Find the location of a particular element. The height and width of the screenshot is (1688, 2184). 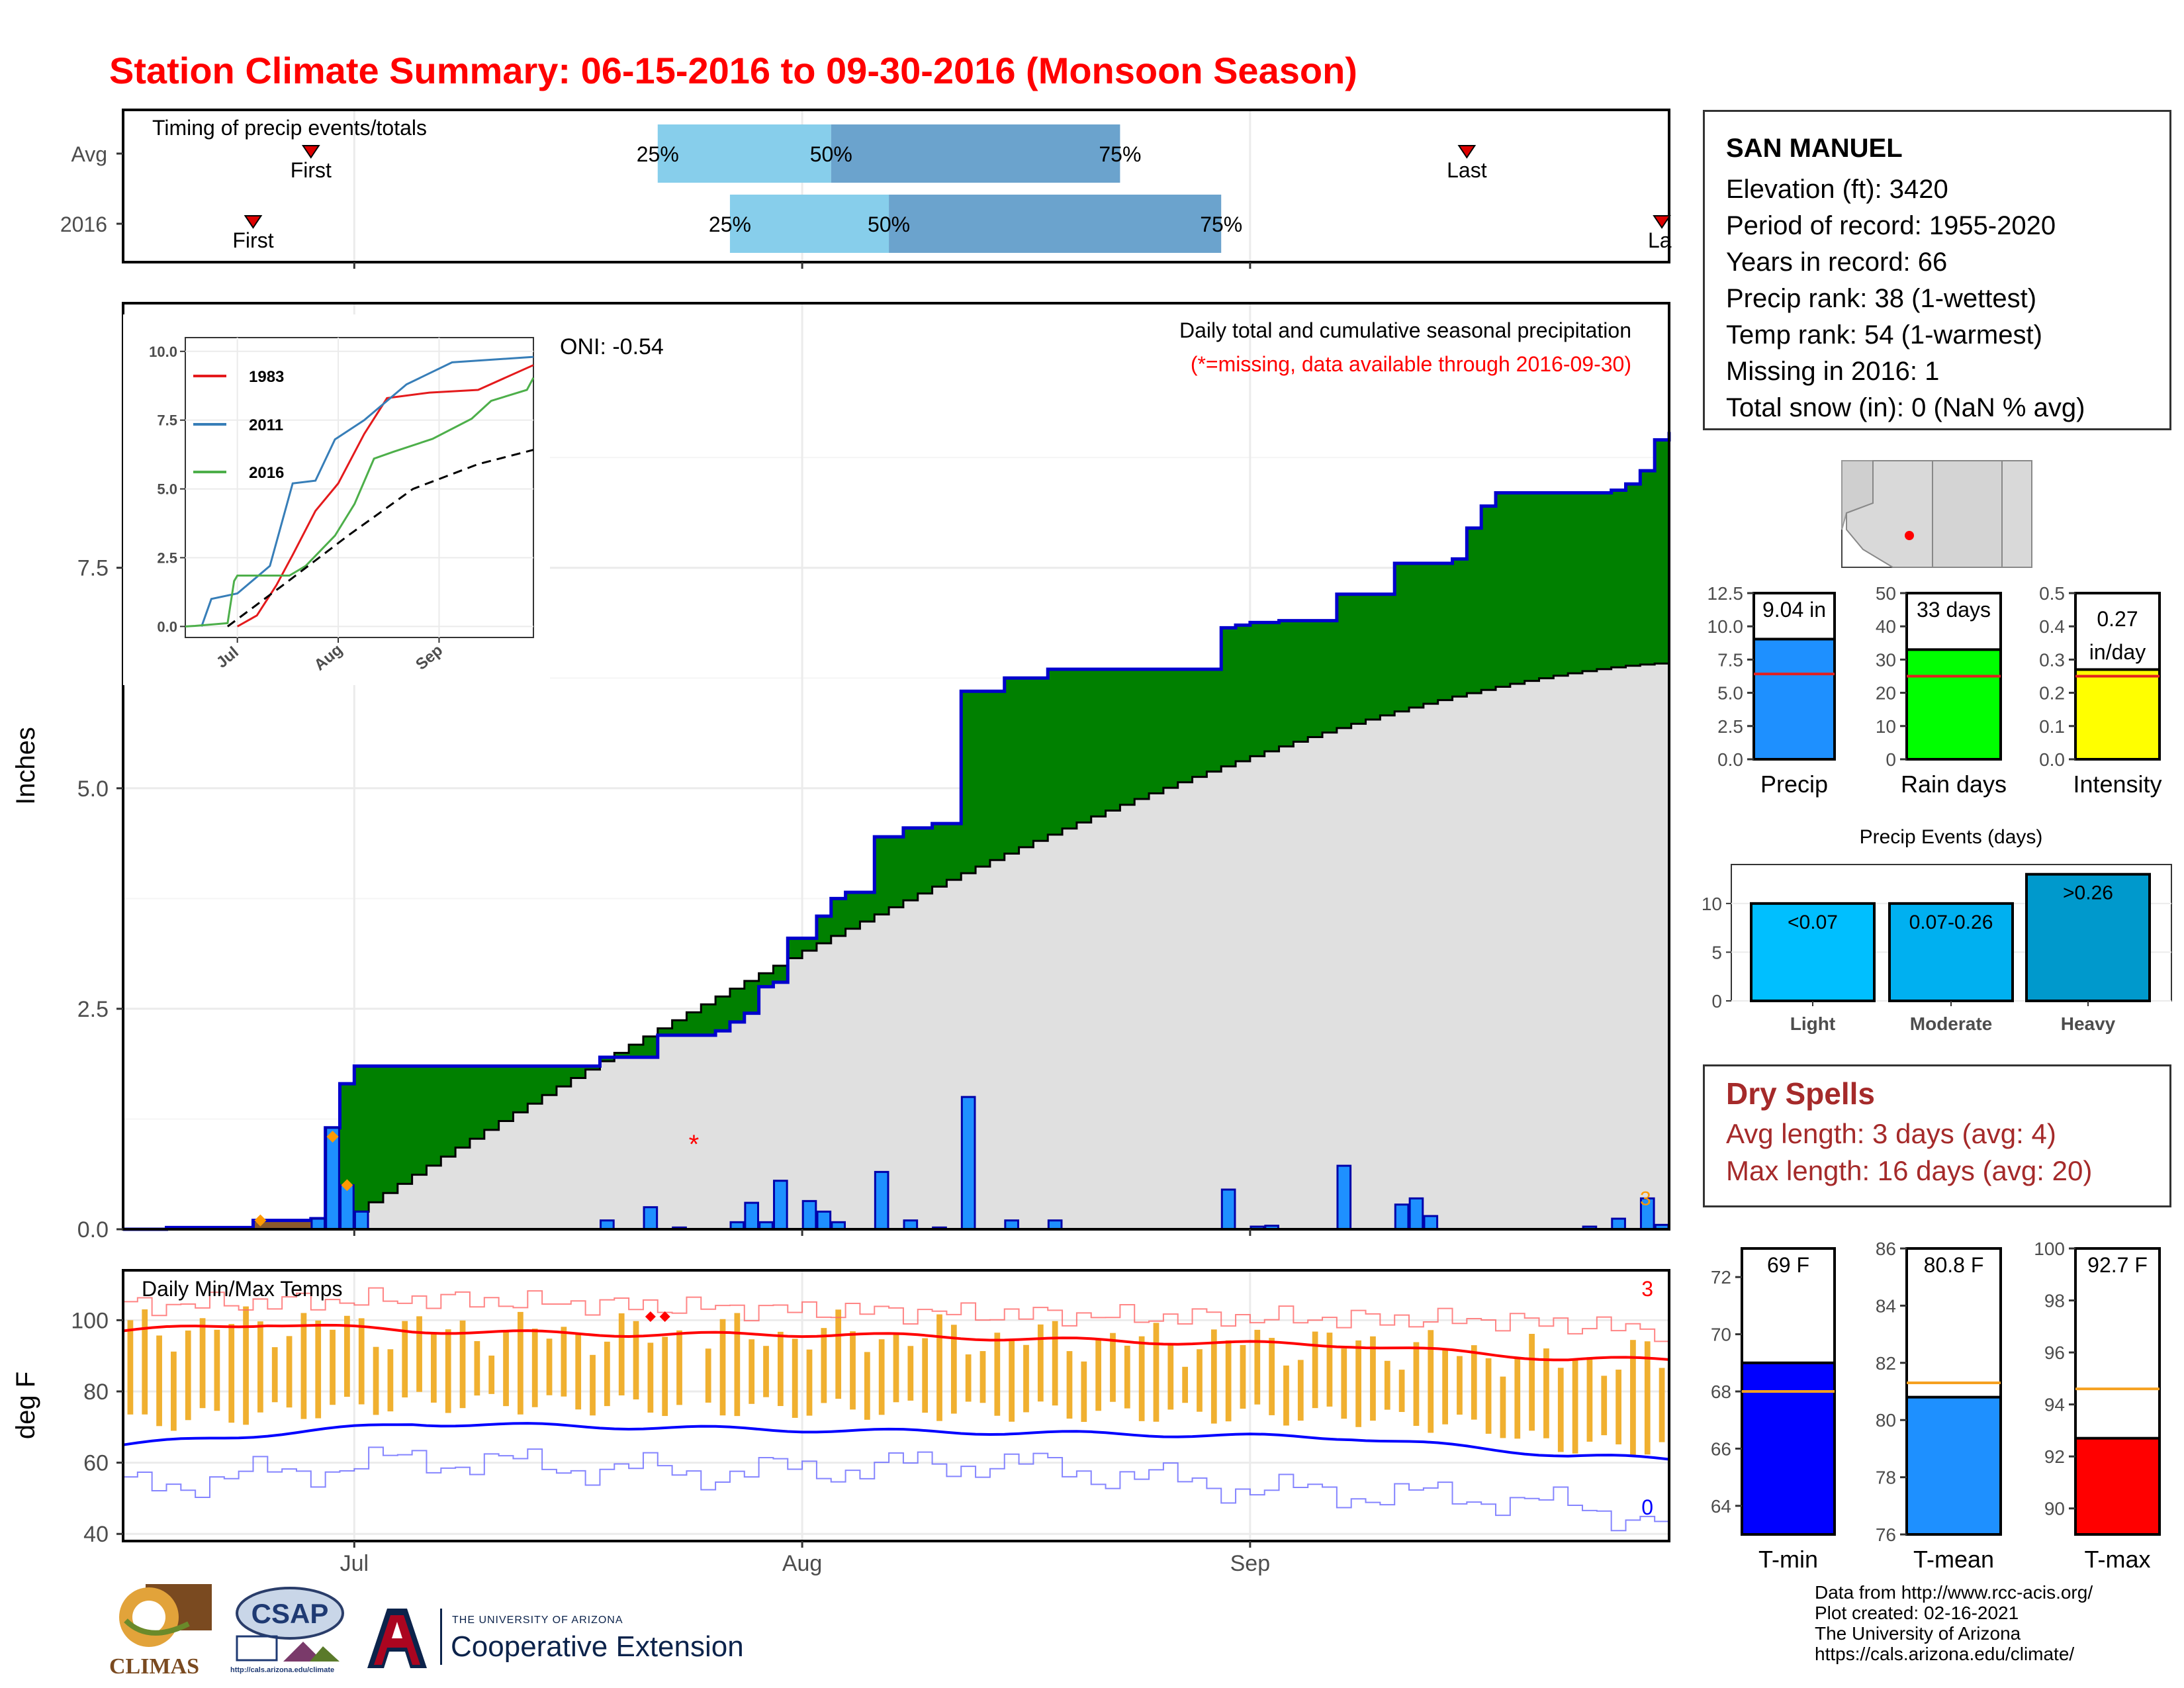

station-elevation: Elevation (ft): 3420 is located at coordinates (1837, 189).